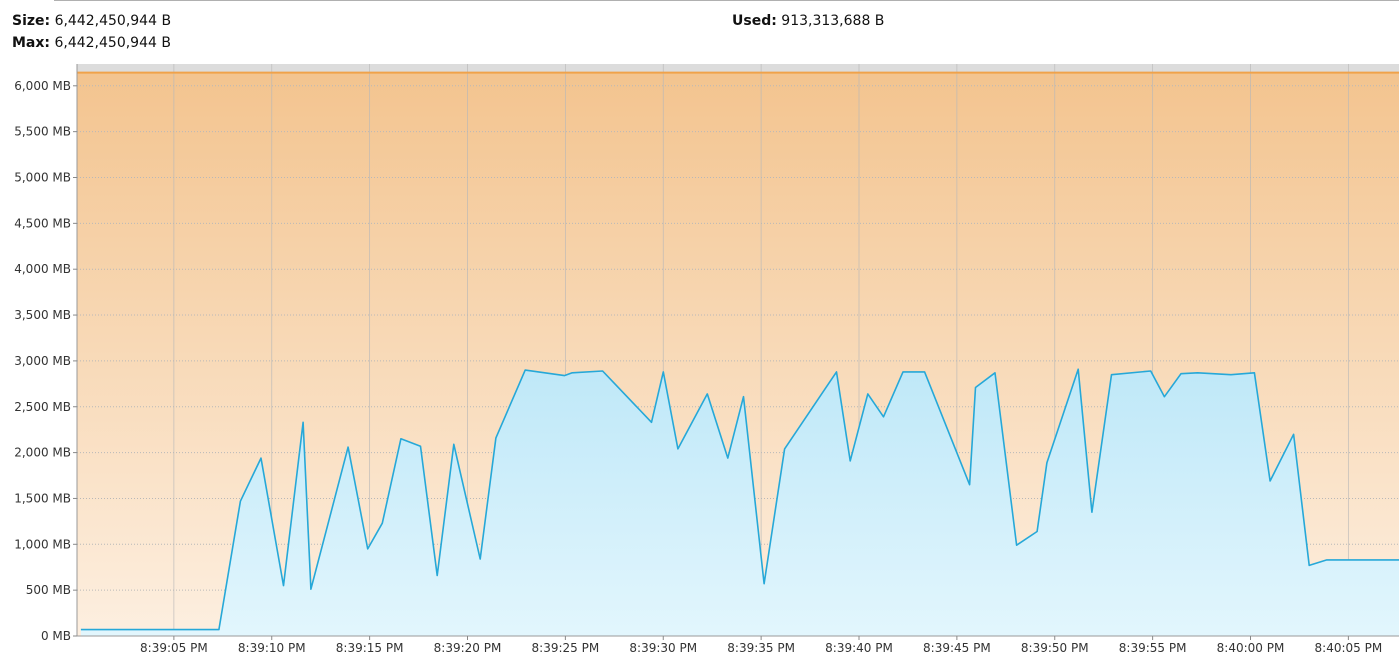  I want to click on x-tick-label: 8:39:05 PM, so click(174, 648).